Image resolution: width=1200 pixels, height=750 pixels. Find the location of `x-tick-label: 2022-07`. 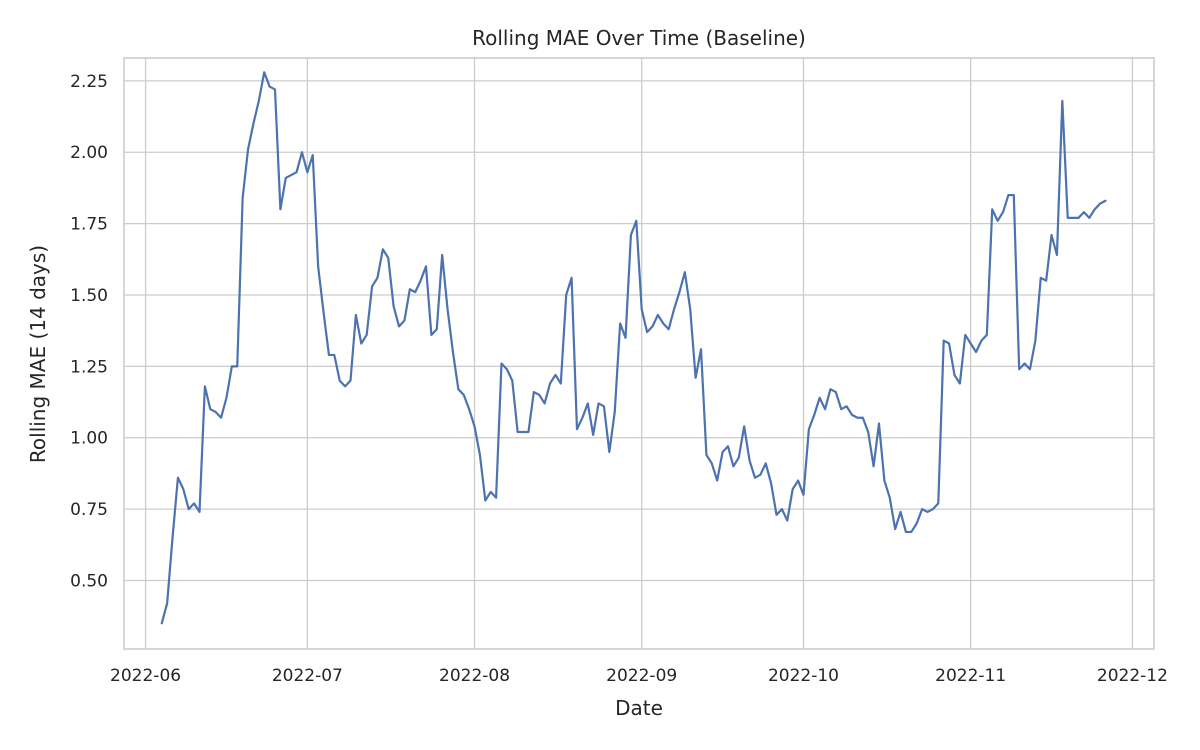

x-tick-label: 2022-07 is located at coordinates (307, 676).